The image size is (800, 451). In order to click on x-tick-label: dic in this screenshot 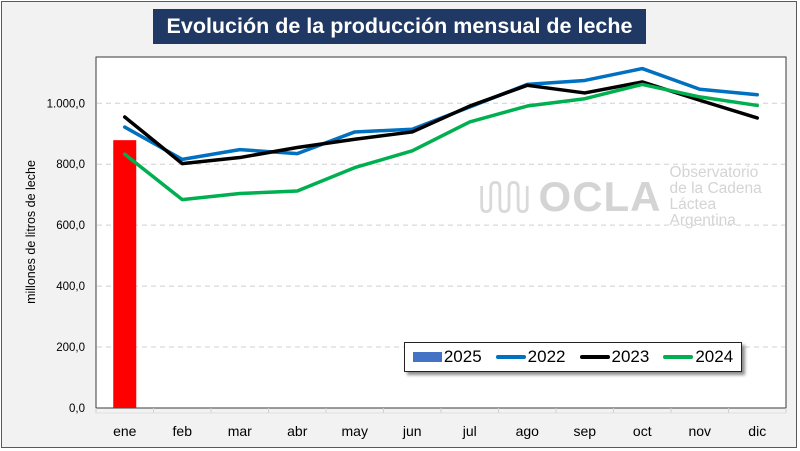, I will do `click(757, 431)`.